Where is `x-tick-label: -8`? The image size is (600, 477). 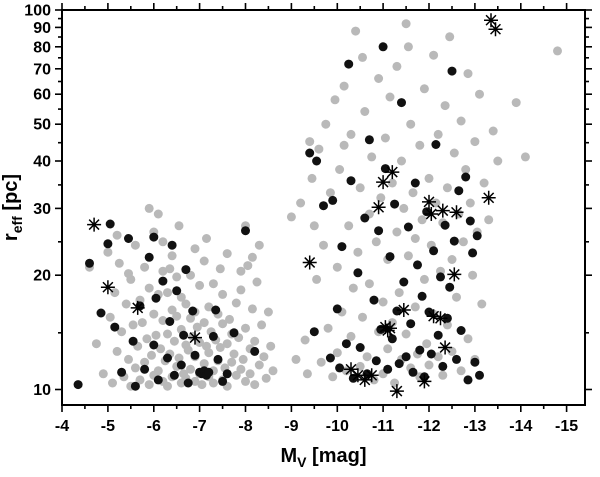 x-tick-label: -8 is located at coordinates (245, 426).